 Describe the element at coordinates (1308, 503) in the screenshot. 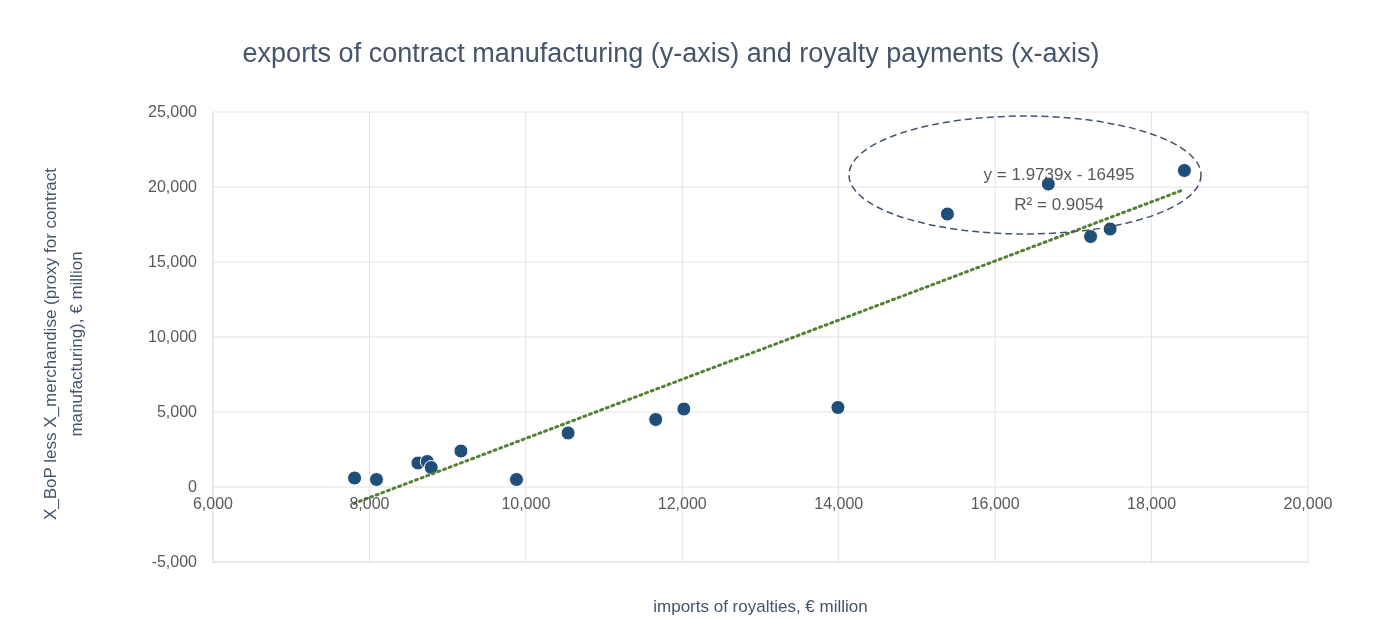

I see `x-tick-label: 20,000` at that location.